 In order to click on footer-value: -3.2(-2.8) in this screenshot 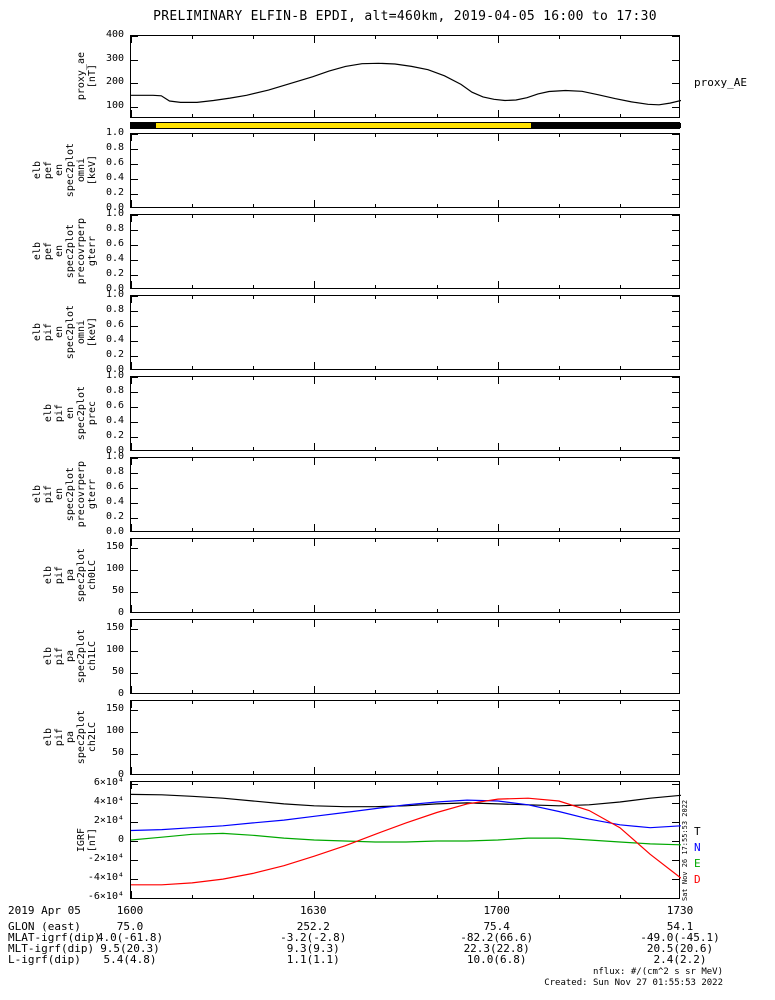, I will do `click(313, 937)`.